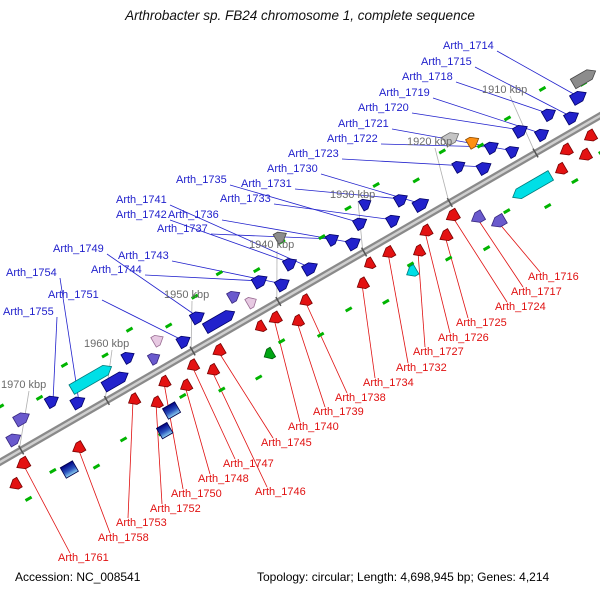  I want to click on gene-label: Arth_1733, so click(245, 199).